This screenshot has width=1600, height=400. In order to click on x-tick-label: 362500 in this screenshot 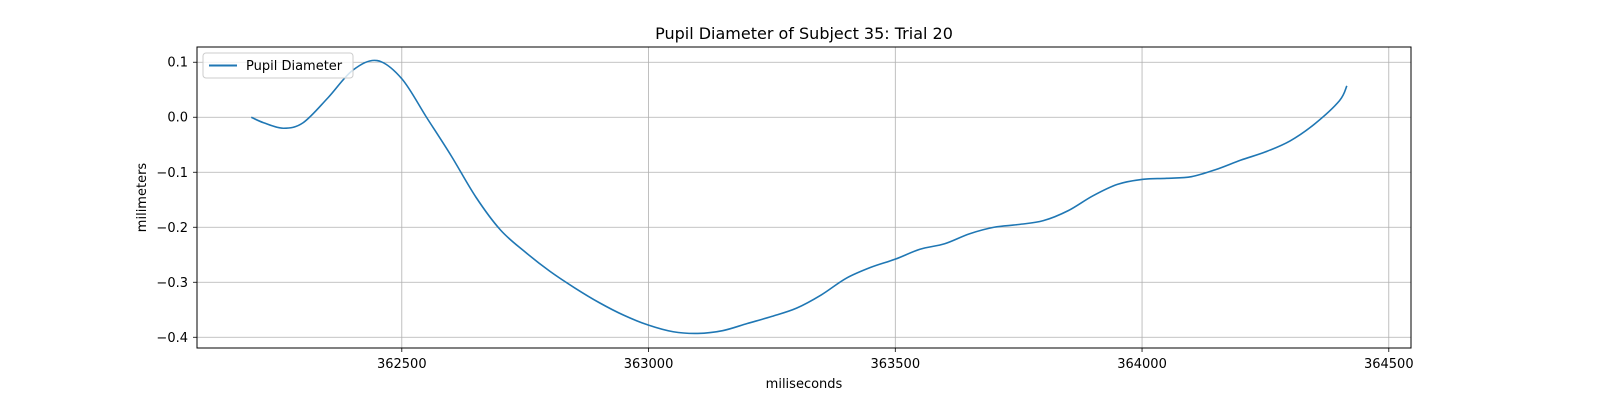, I will do `click(402, 364)`.